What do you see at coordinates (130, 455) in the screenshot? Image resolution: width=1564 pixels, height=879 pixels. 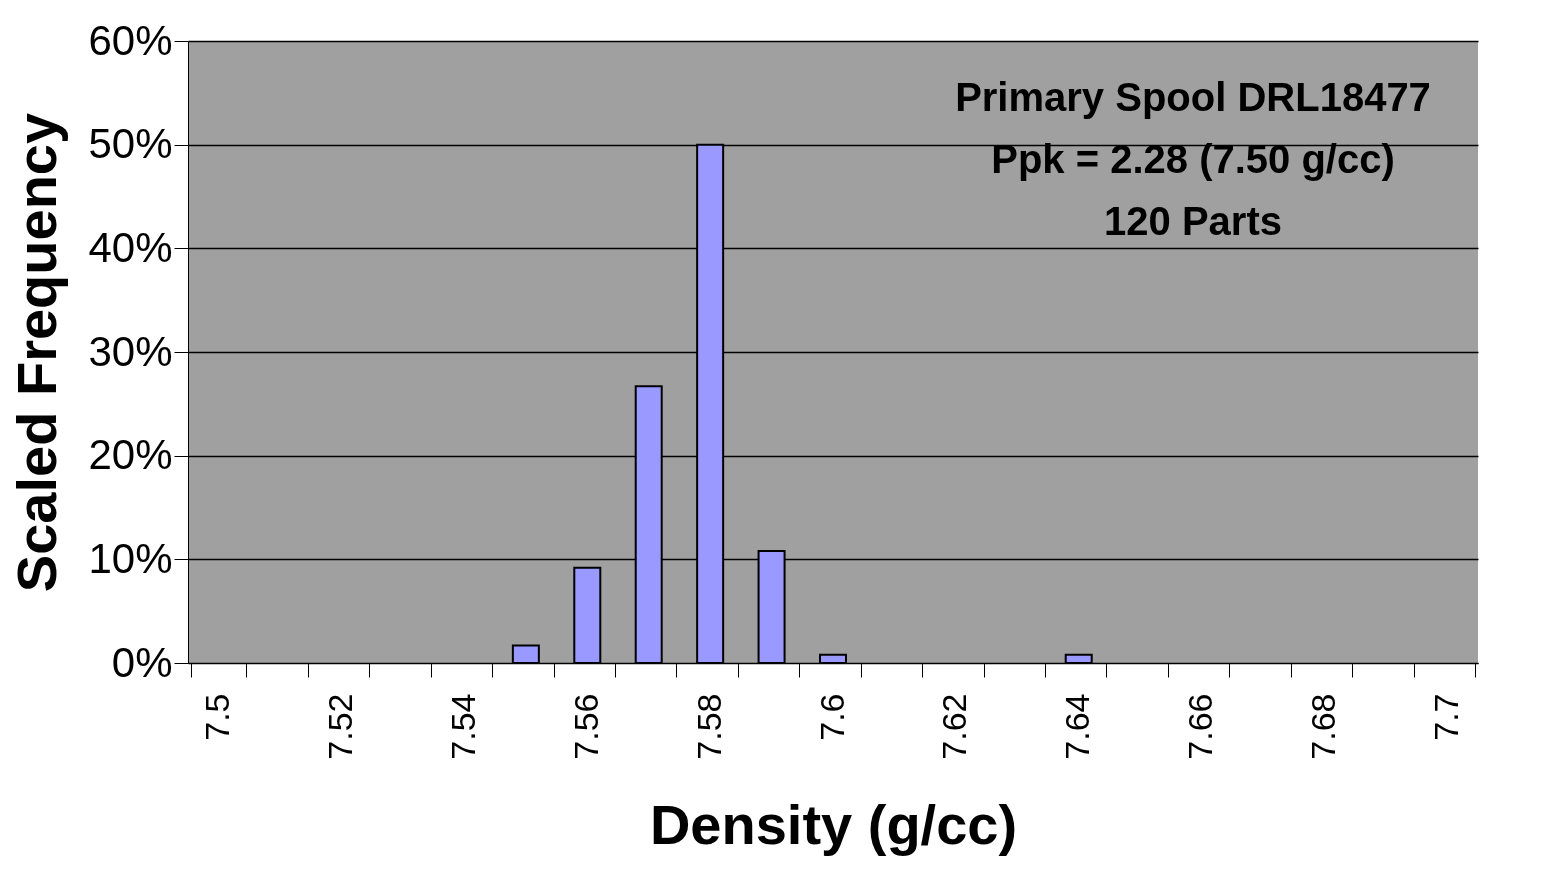 I see `y-tick-label: 20%` at bounding box center [130, 455].